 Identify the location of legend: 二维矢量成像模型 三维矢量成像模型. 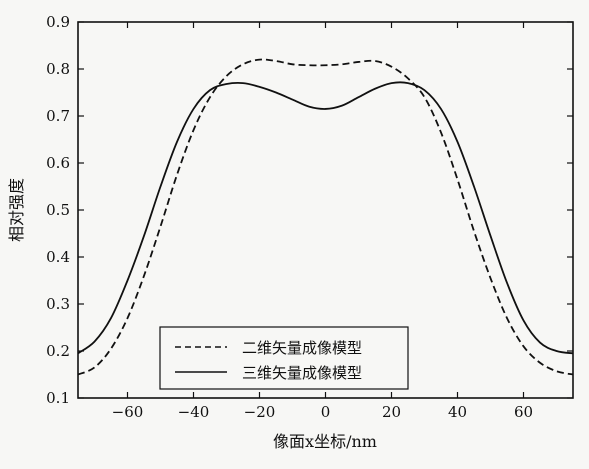
(284, 358).